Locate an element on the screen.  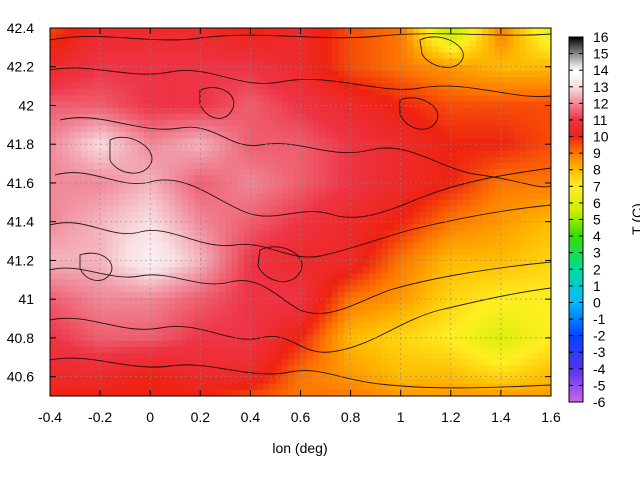
colorbar-tick-label: -3 is located at coordinates (599, 352).